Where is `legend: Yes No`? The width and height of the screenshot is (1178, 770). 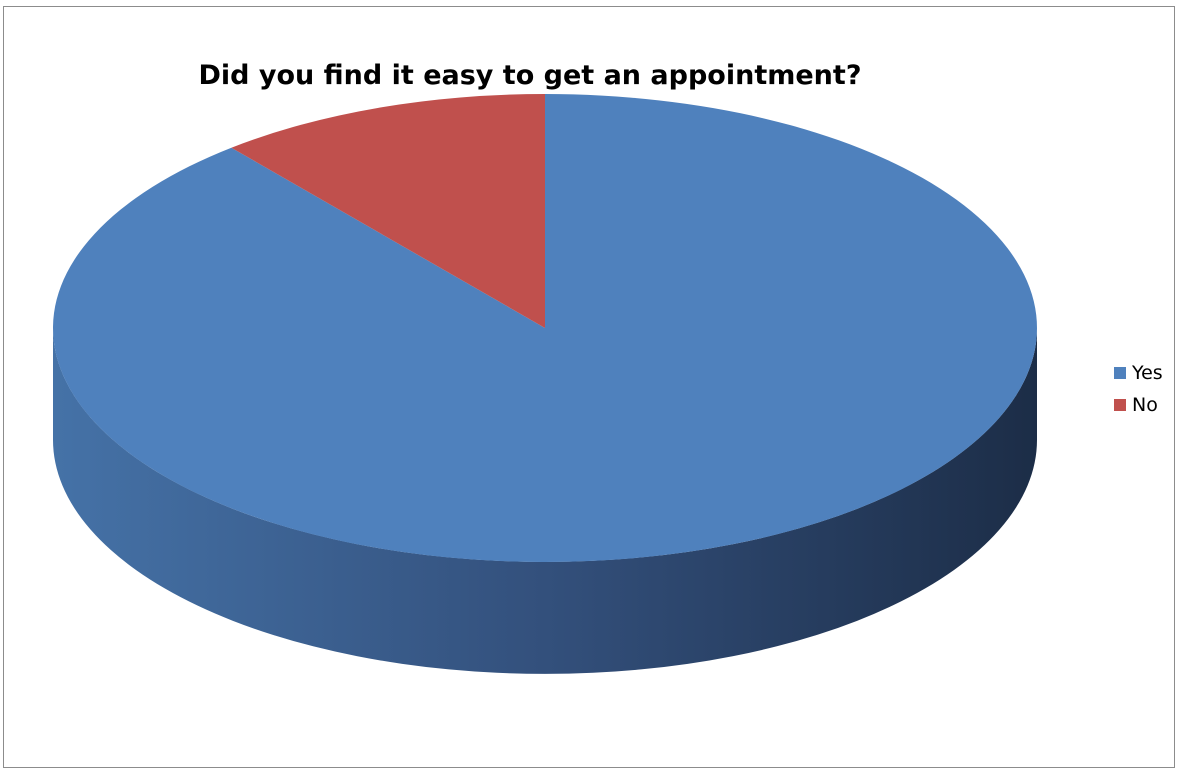
legend: Yes No is located at coordinates (1138, 392).